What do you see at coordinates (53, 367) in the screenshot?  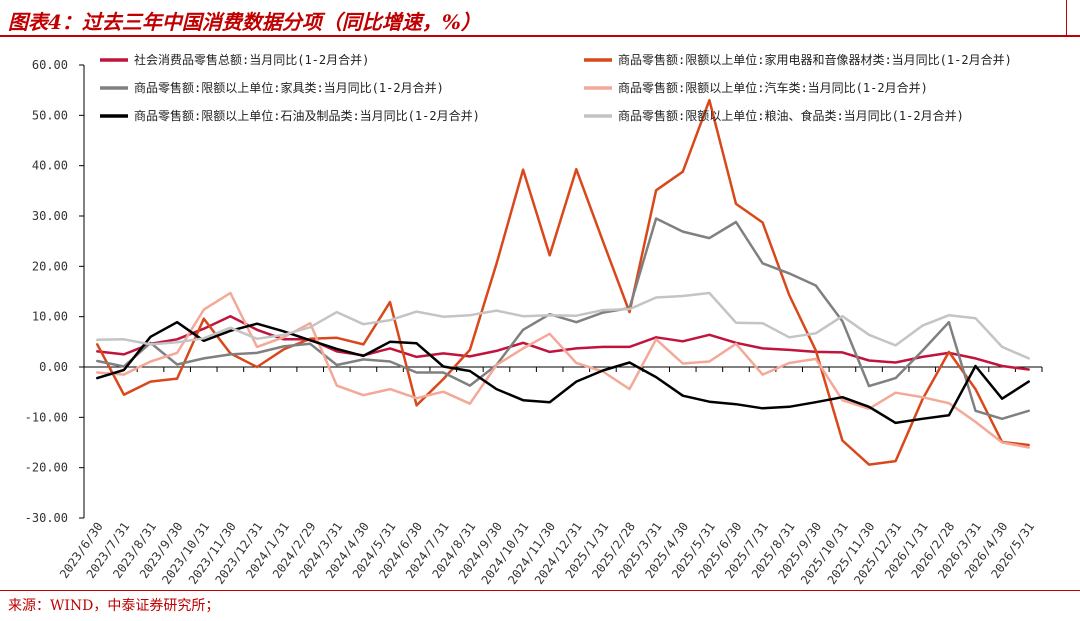 I see `y-tick-label: 0.00` at bounding box center [53, 367].